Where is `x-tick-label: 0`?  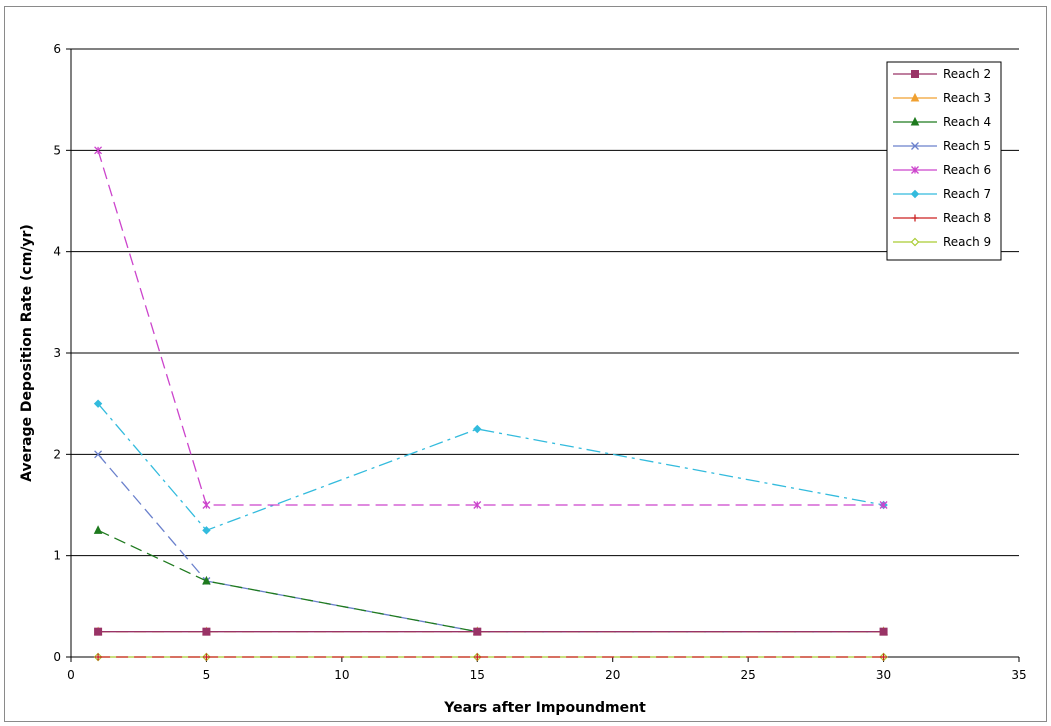 x-tick-label: 0 is located at coordinates (71, 675).